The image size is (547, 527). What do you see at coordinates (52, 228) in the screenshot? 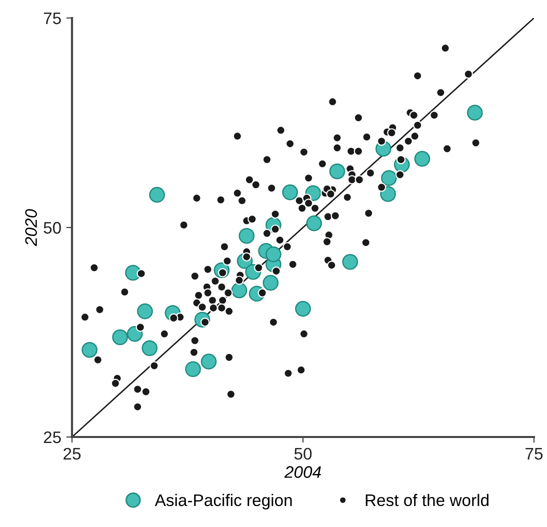
I see `y-tick-label: 50` at bounding box center [52, 228].